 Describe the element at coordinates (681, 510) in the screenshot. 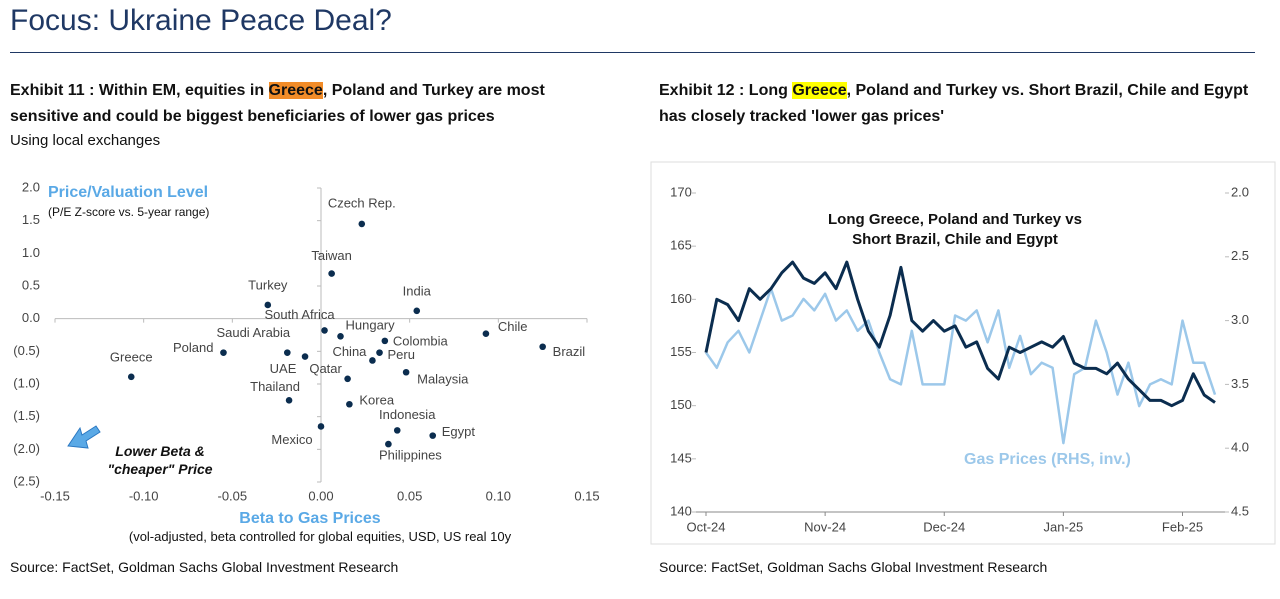

I see `y-tick-label: 140` at that location.